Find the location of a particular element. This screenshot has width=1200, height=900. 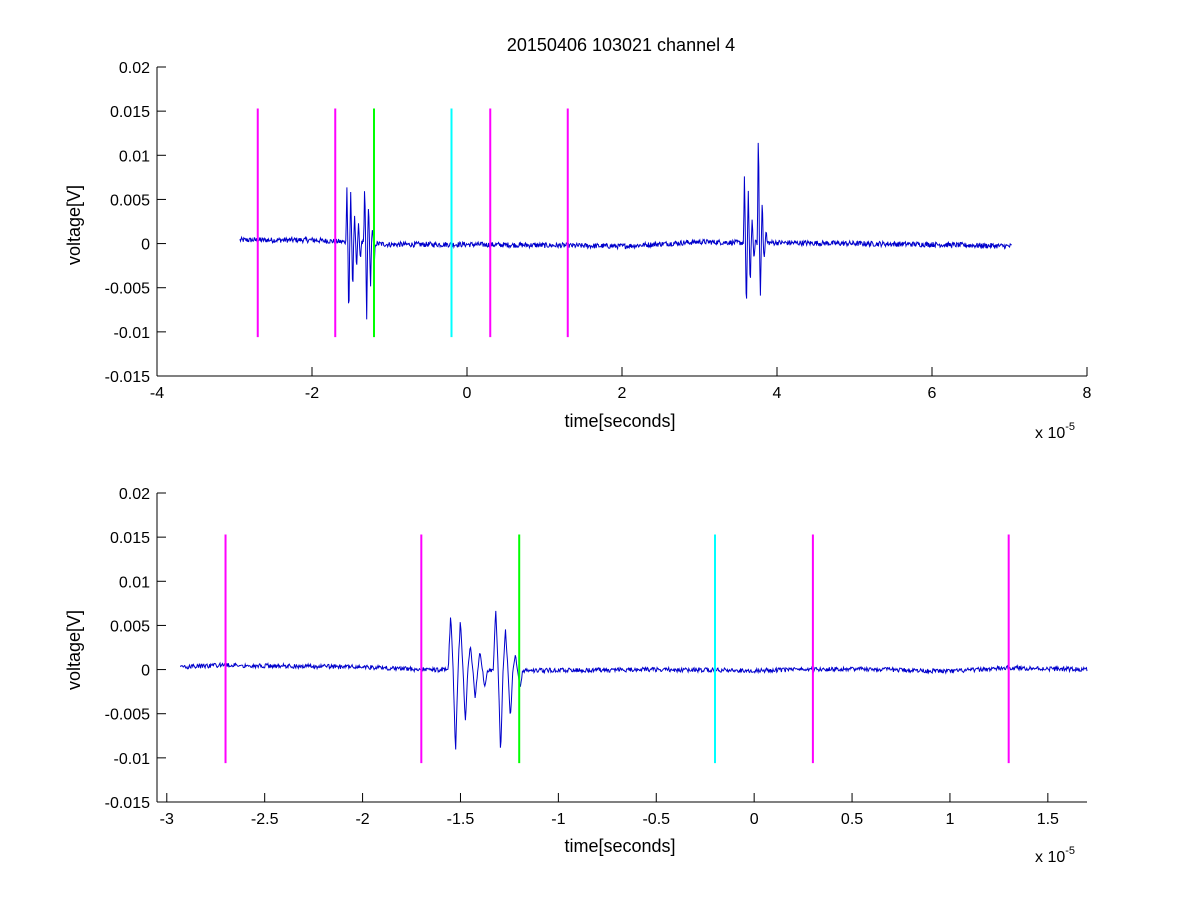

bottom-x-tick-label: 0 is located at coordinates (754, 819).